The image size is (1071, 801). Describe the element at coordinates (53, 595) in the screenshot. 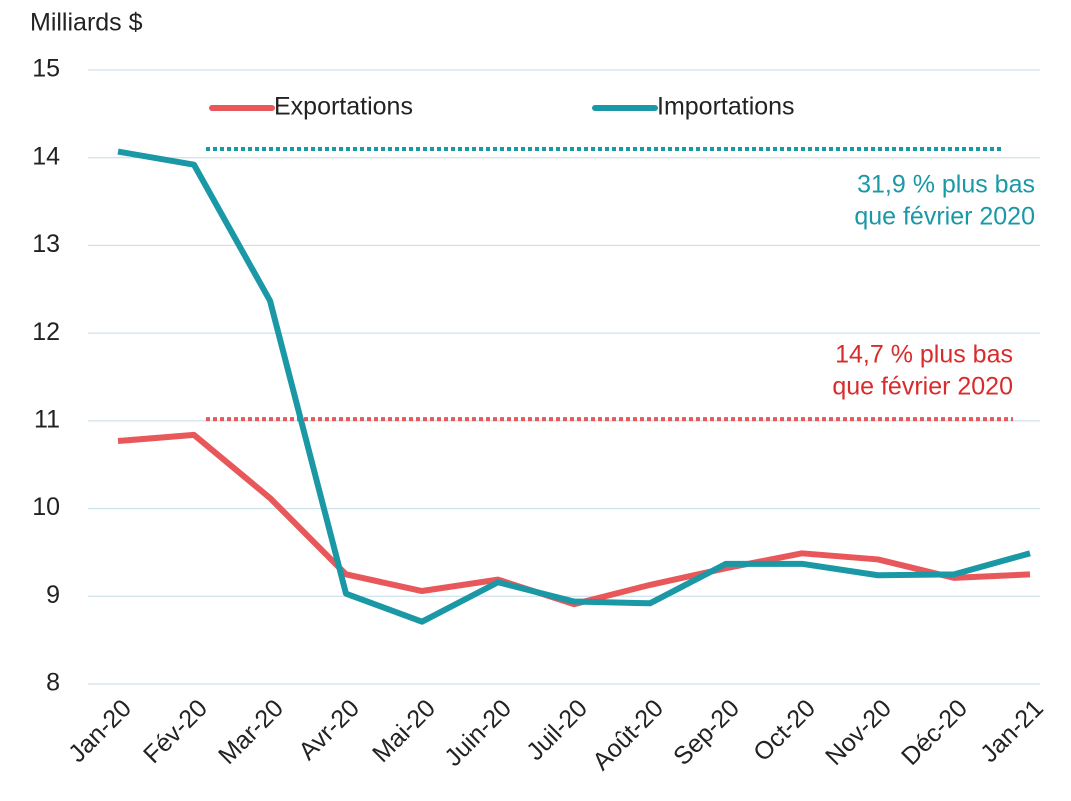

I see `y-tick-label: 9` at that location.